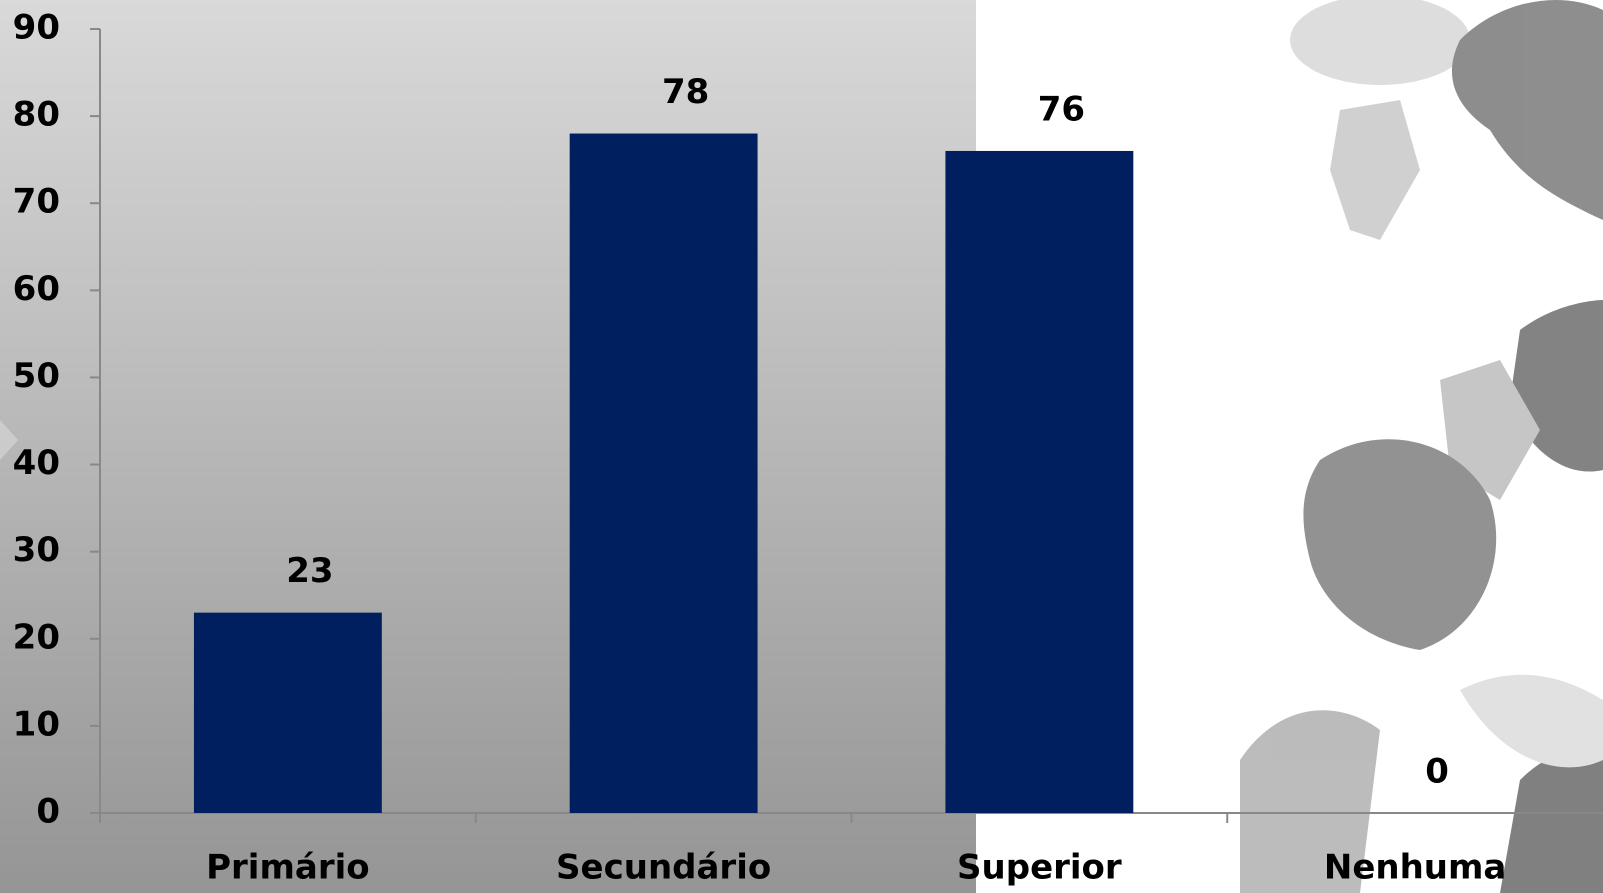 Image resolution: width=1603 pixels, height=893 pixels. Describe the element at coordinates (36, 637) in the screenshot. I see `y-tick-label: 20` at that location.